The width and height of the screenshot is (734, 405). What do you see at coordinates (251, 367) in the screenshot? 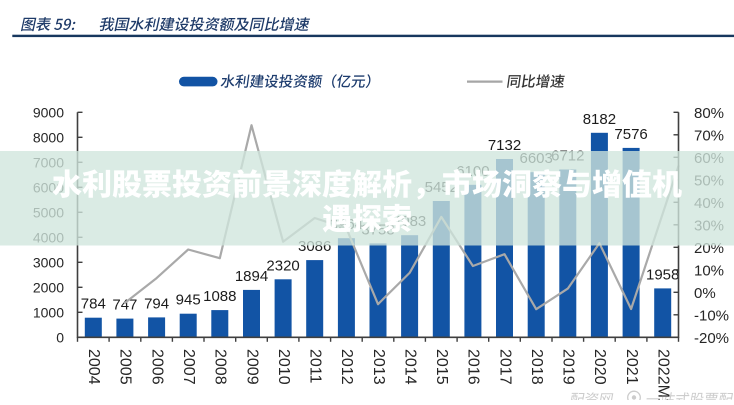
I see `svg-text: 2009` at bounding box center [251, 367].